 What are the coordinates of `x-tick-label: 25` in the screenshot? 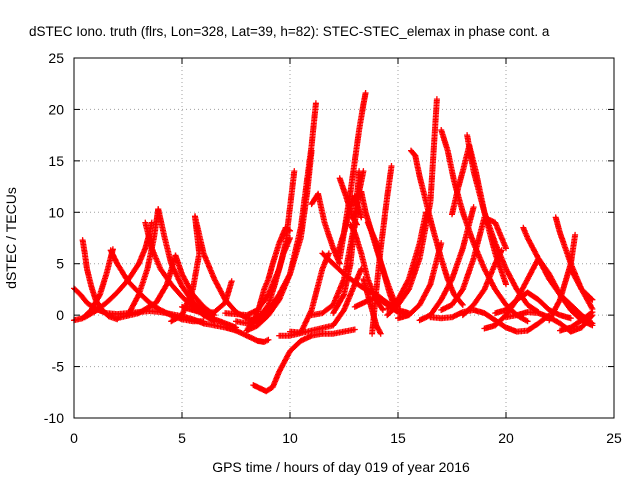 It's located at (614, 438).